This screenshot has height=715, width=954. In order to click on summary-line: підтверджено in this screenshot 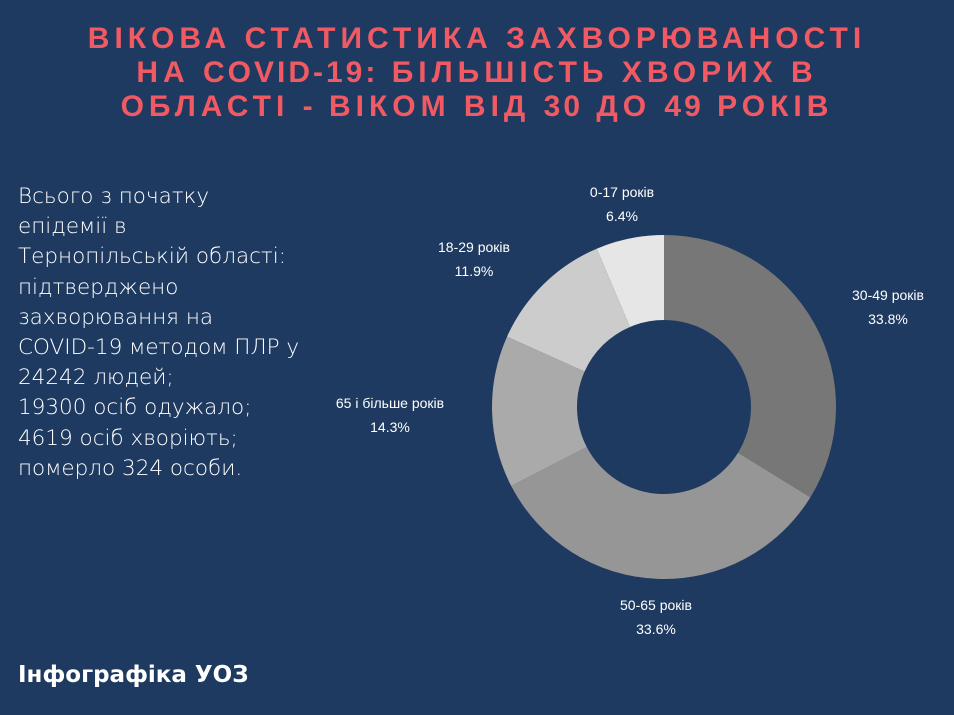, I will do `click(98, 287)`.